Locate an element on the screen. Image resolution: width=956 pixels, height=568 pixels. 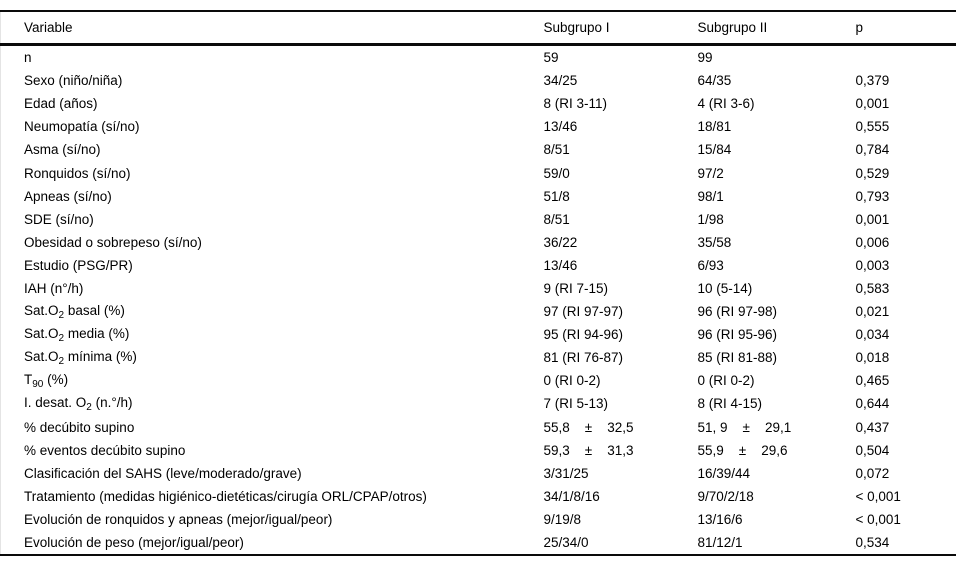
variable-cell: % decúbito supino is located at coordinates (79, 427).